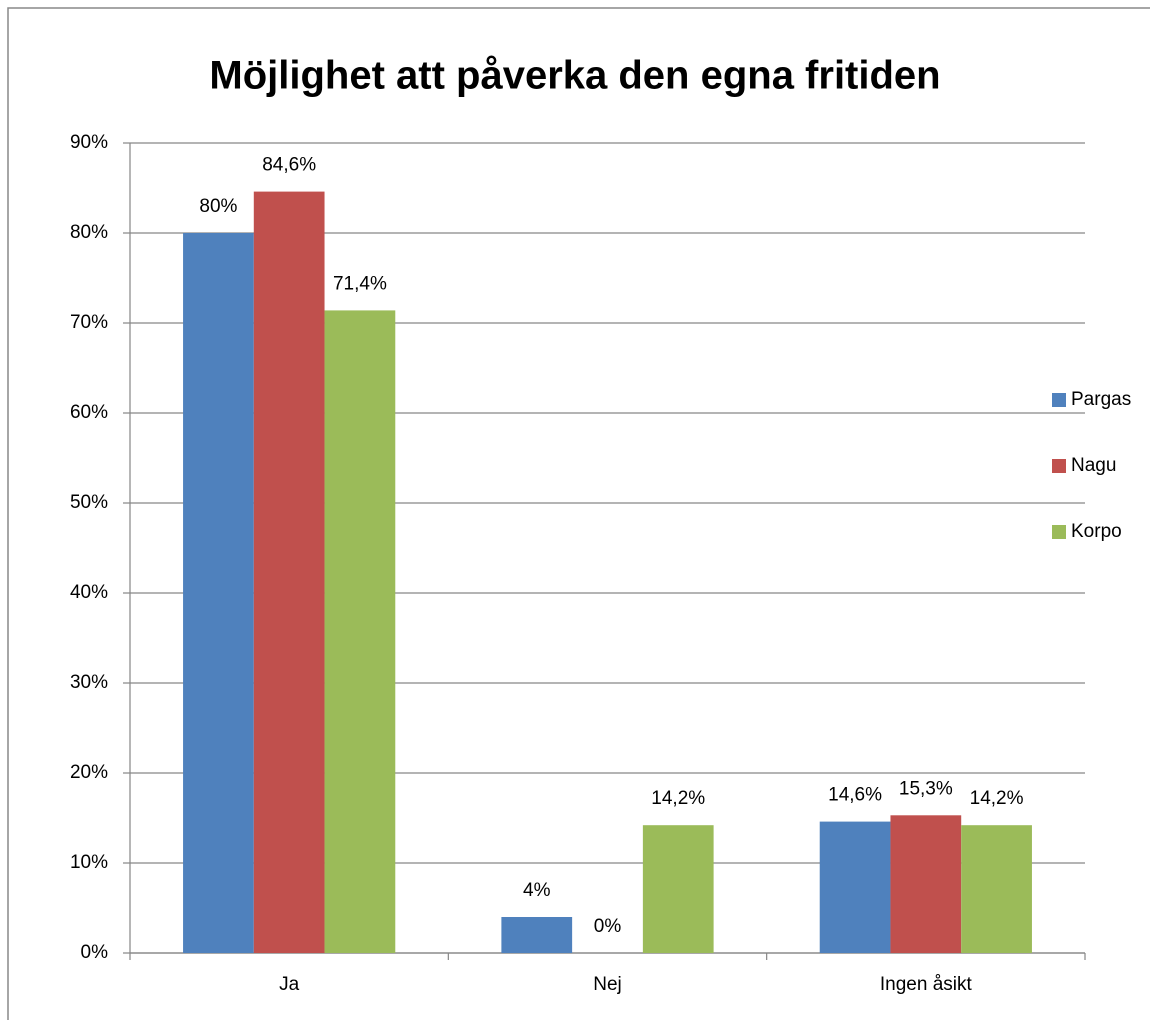 The height and width of the screenshot is (1020, 1150). What do you see at coordinates (89, 502) in the screenshot?
I see `y-tick-label: 50%` at bounding box center [89, 502].